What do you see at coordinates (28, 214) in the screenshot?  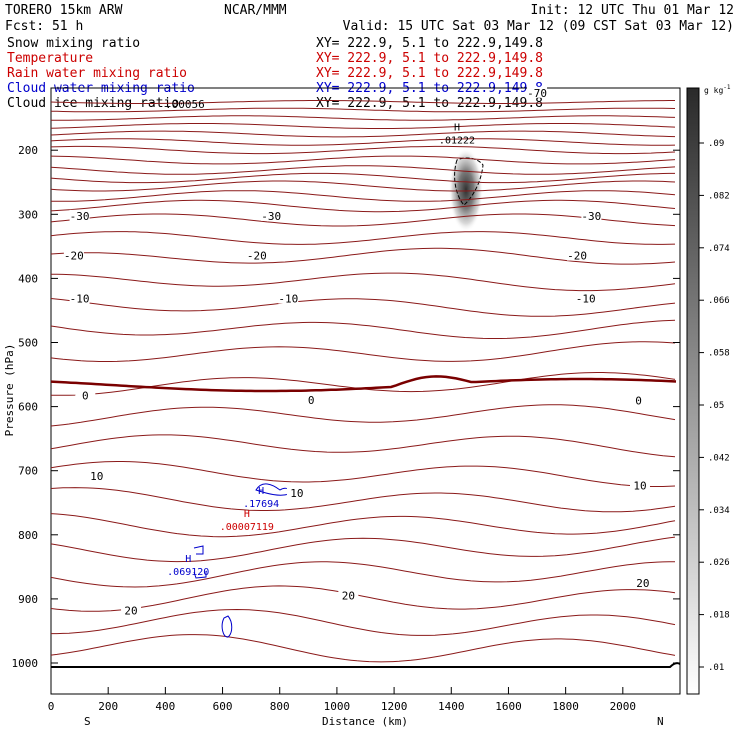 I see `y-tick-label: 300` at bounding box center [28, 214].